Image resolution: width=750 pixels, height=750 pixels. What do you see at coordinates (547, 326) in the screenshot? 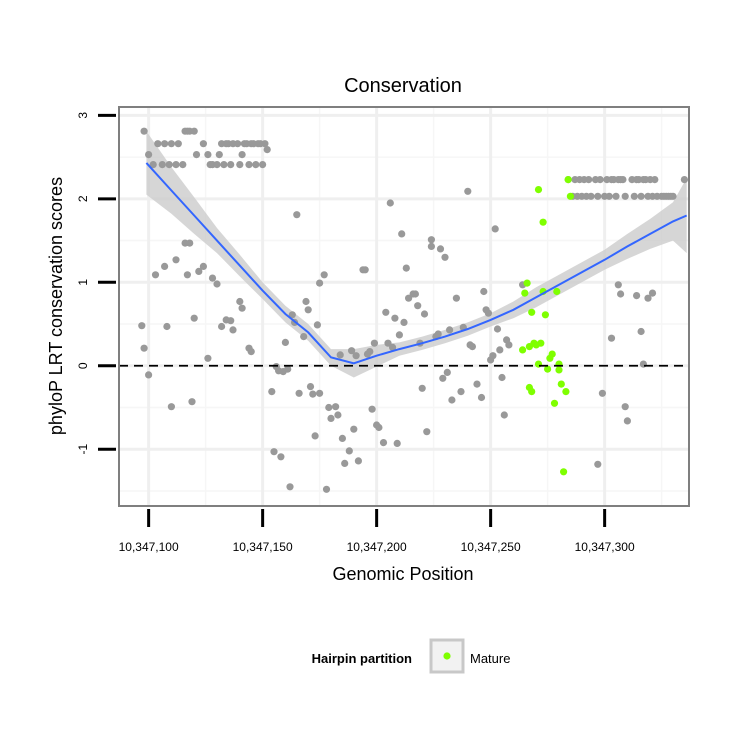
I see `mature-points` at bounding box center [547, 326].